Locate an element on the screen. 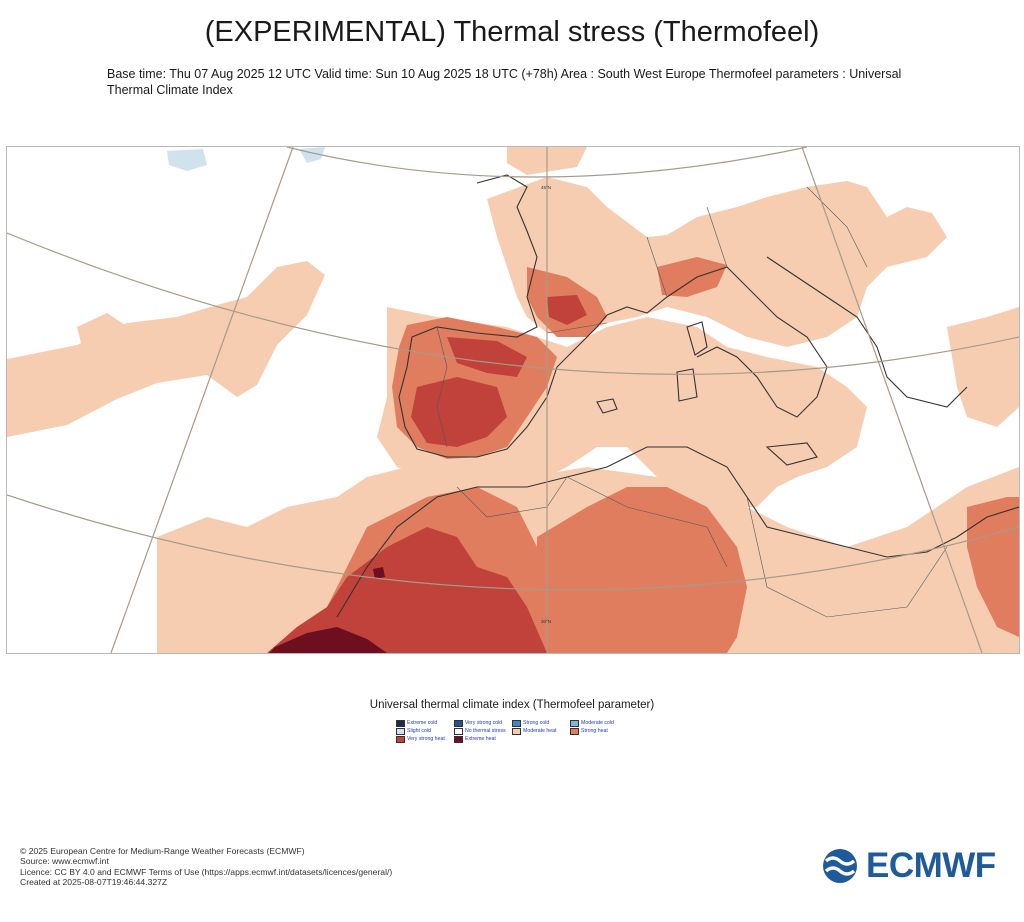  legend-item-strong-heat: Strong heat is located at coordinates (589, 731).